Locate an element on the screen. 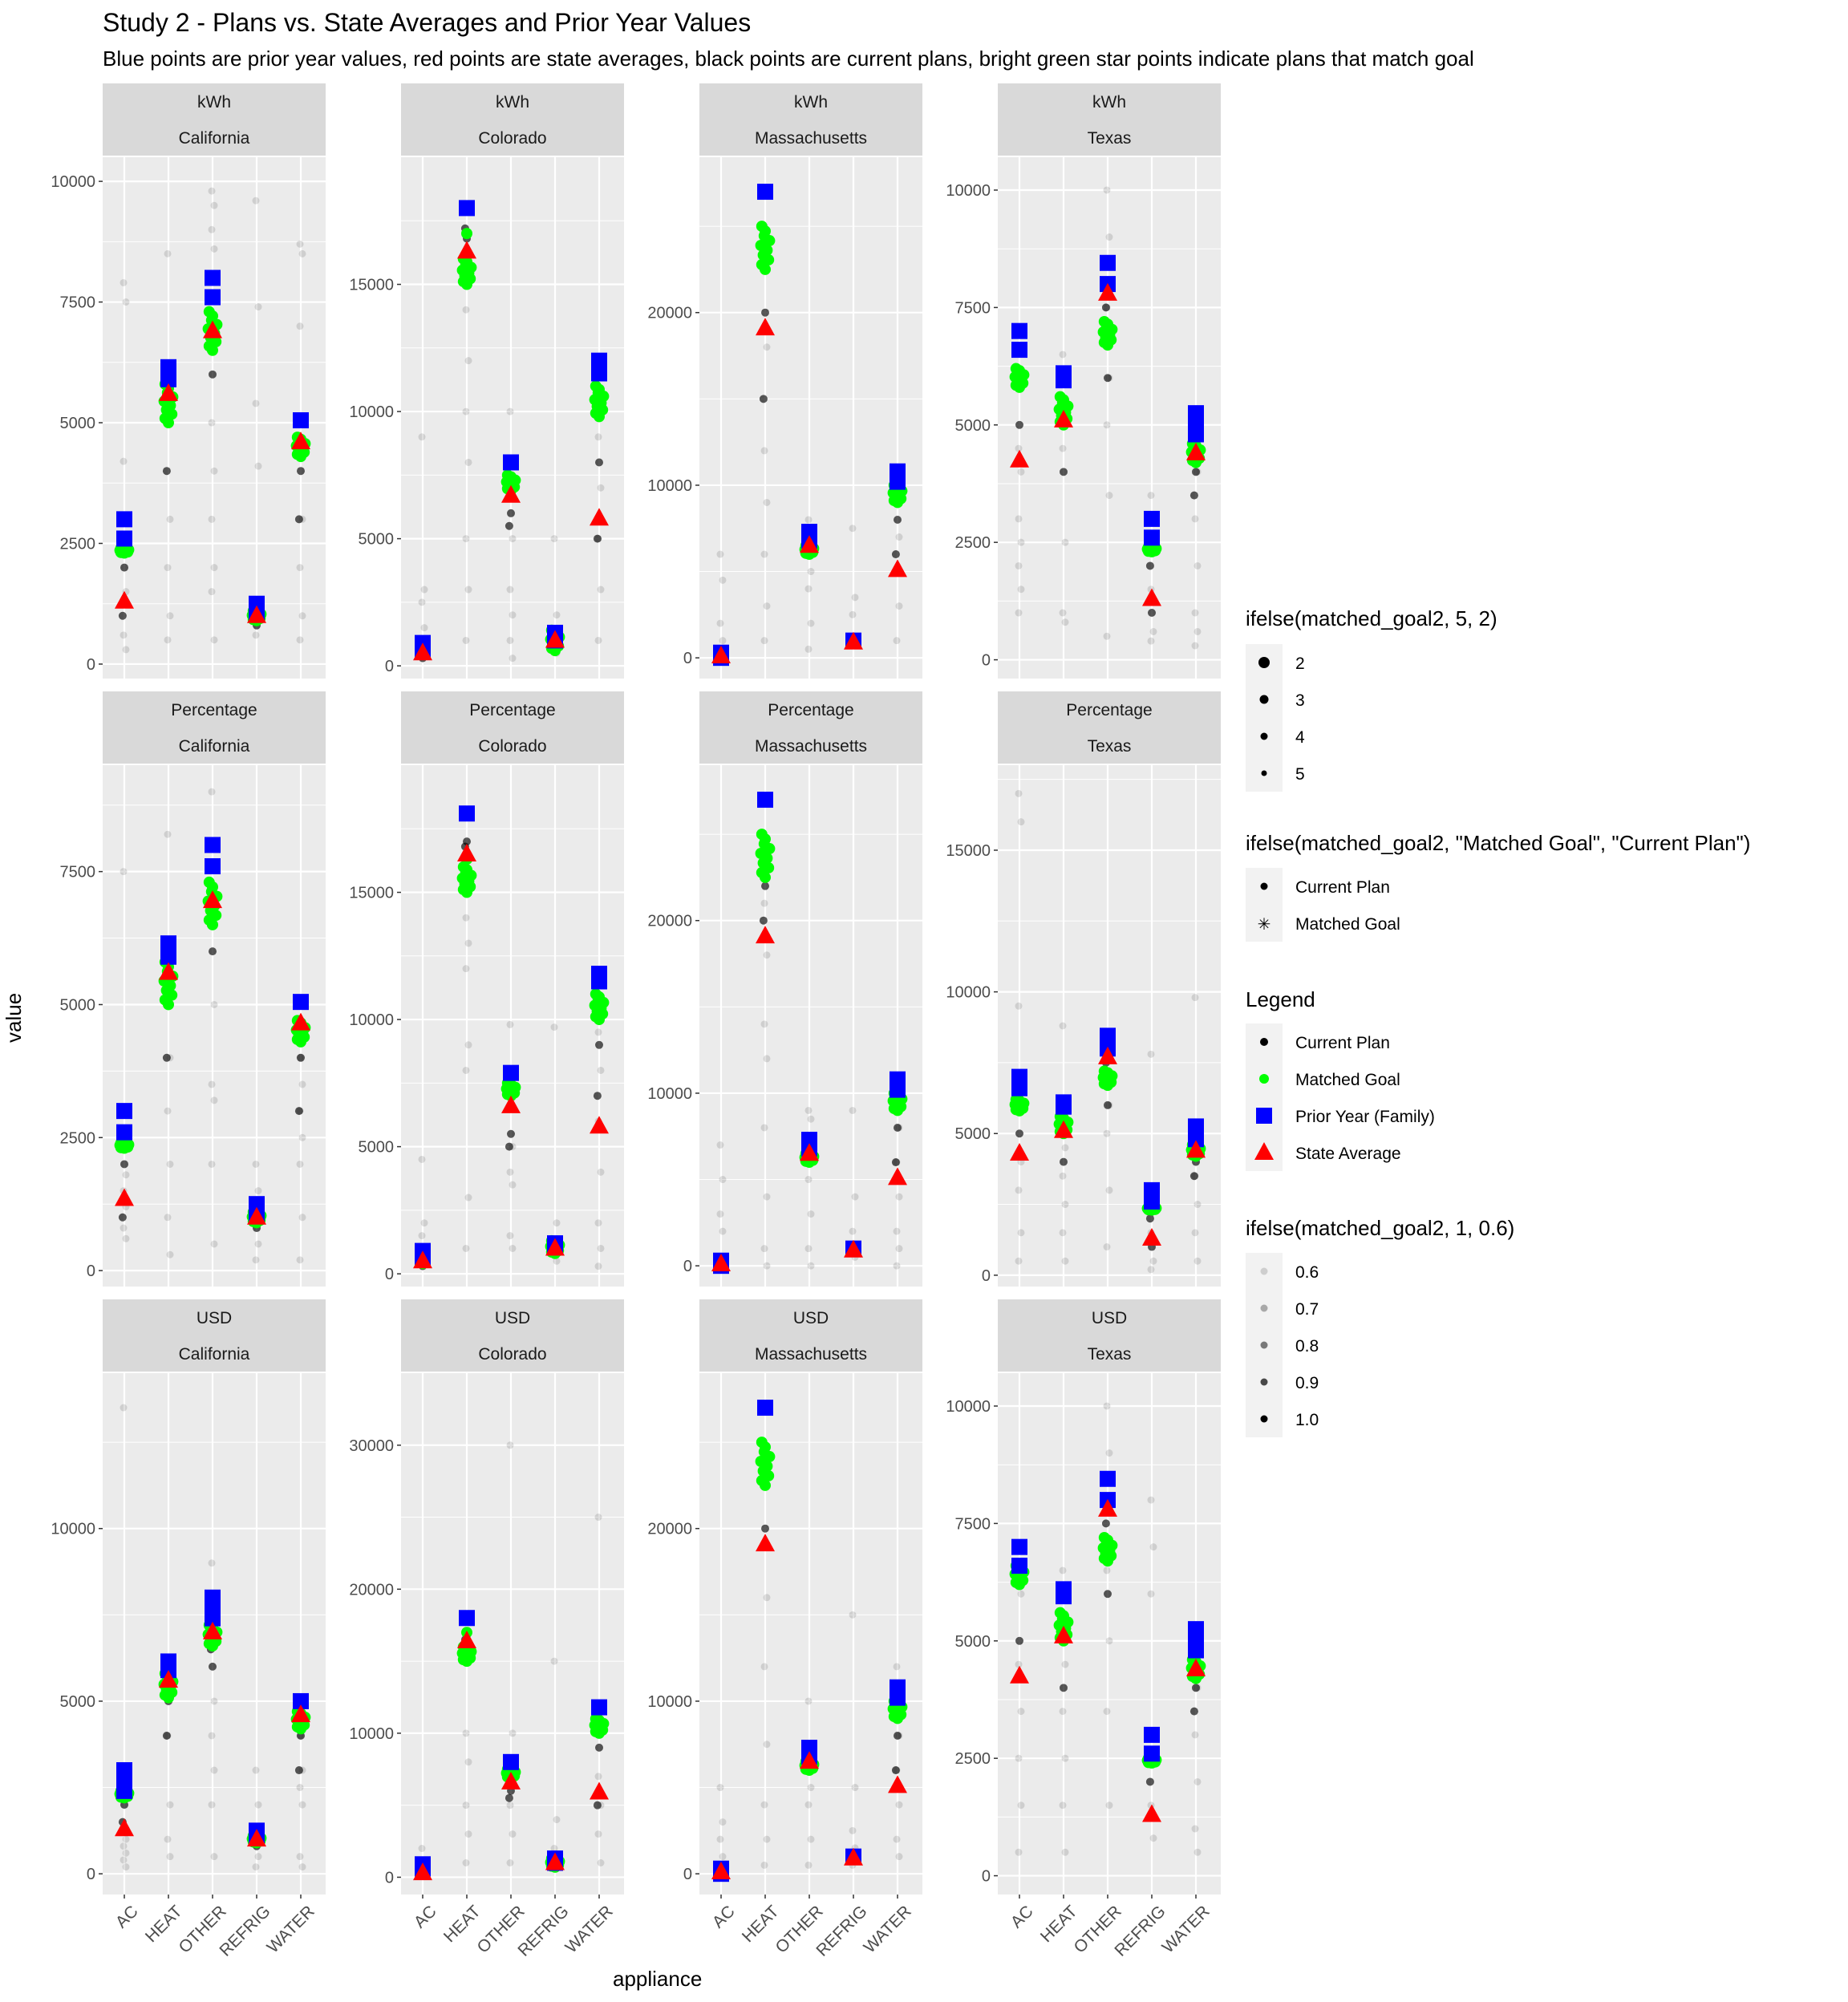  x-tick-label: AC is located at coordinates (127, 1916).